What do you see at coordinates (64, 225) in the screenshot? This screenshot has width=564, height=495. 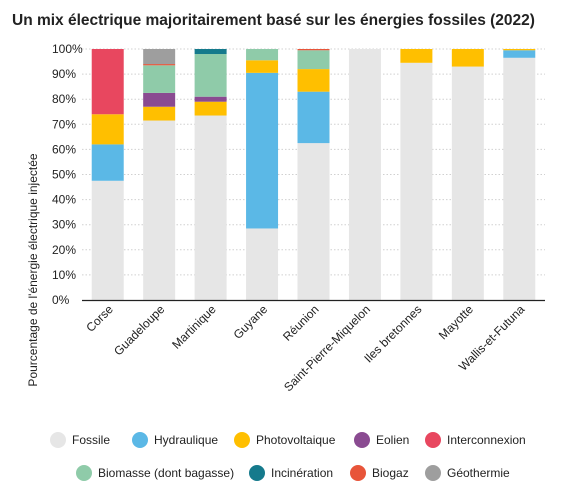 I see `y-tick-label: 30%` at bounding box center [64, 225].